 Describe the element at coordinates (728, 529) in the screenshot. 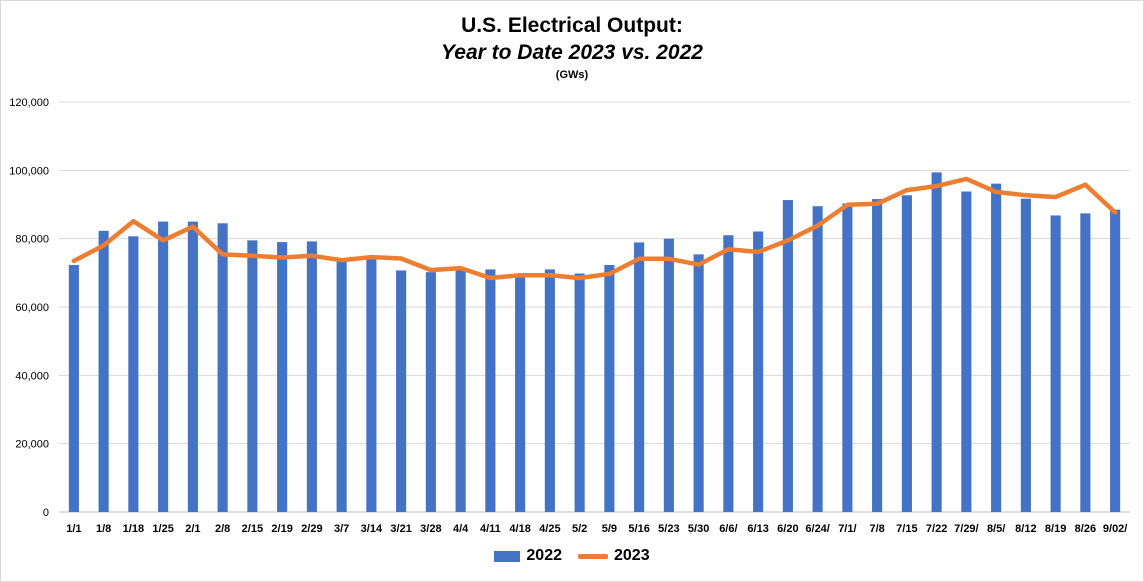

I see `x-tick-label: 6/6/` at that location.